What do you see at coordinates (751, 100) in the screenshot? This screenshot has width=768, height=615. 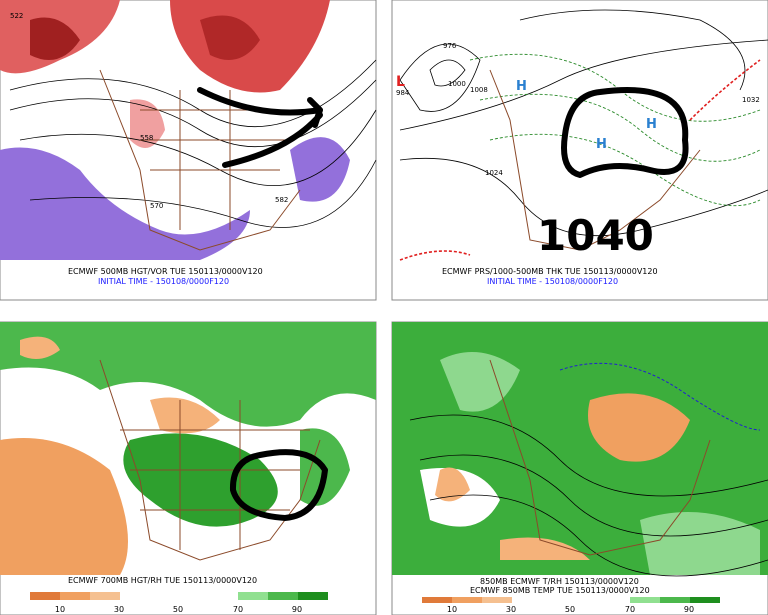 I see `contour-label: 1032` at bounding box center [751, 100].